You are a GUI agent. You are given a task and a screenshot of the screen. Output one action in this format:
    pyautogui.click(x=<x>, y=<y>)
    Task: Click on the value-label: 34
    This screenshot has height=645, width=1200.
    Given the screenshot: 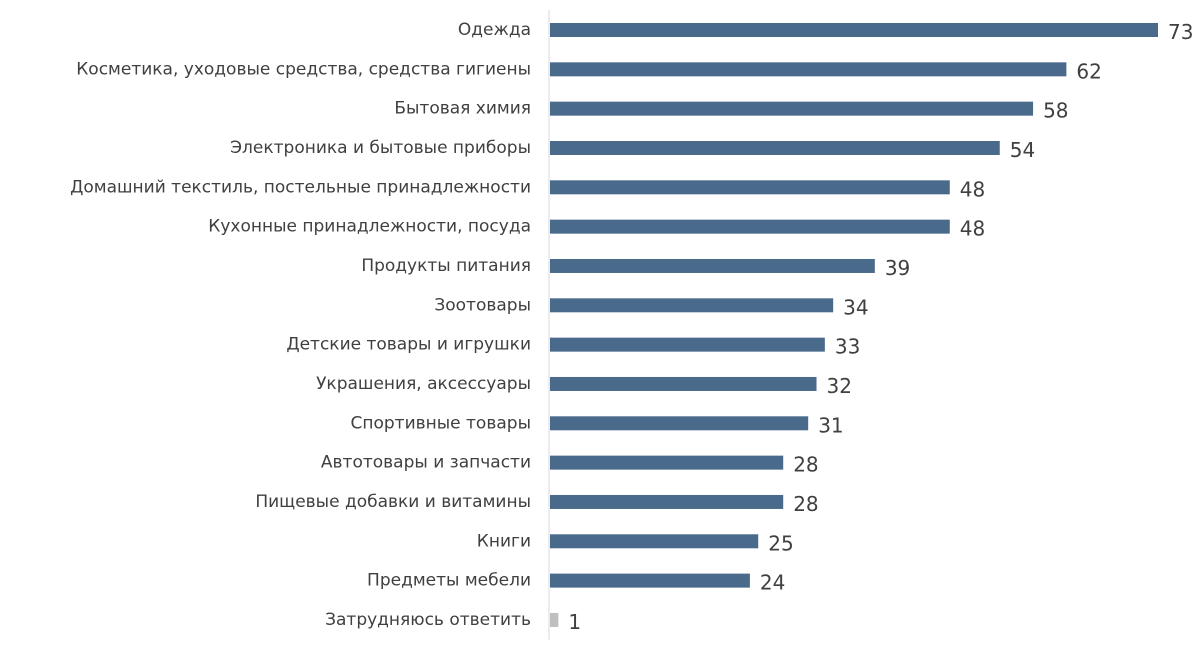 What is the action you would take?
    pyautogui.click(x=855, y=307)
    